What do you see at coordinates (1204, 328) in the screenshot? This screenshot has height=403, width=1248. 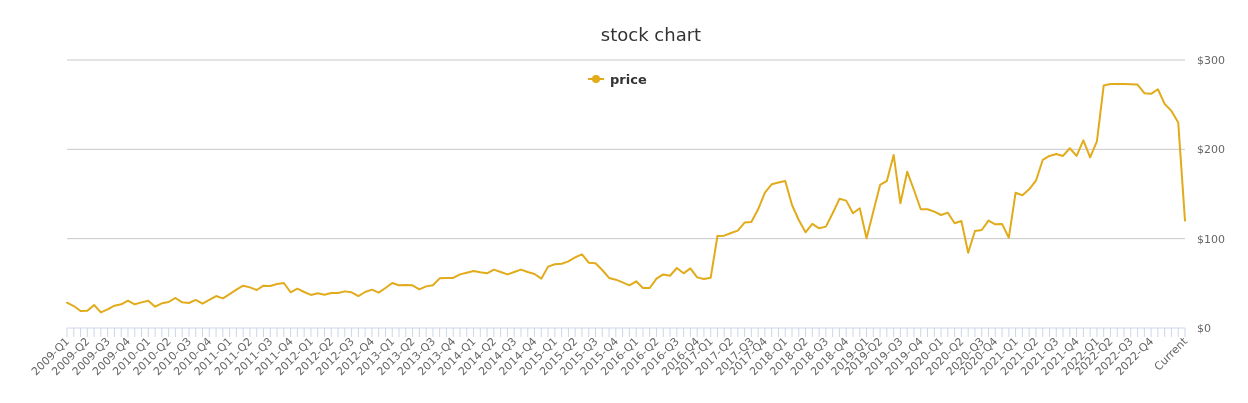 I see `y-tick-label: $0` at bounding box center [1204, 328].